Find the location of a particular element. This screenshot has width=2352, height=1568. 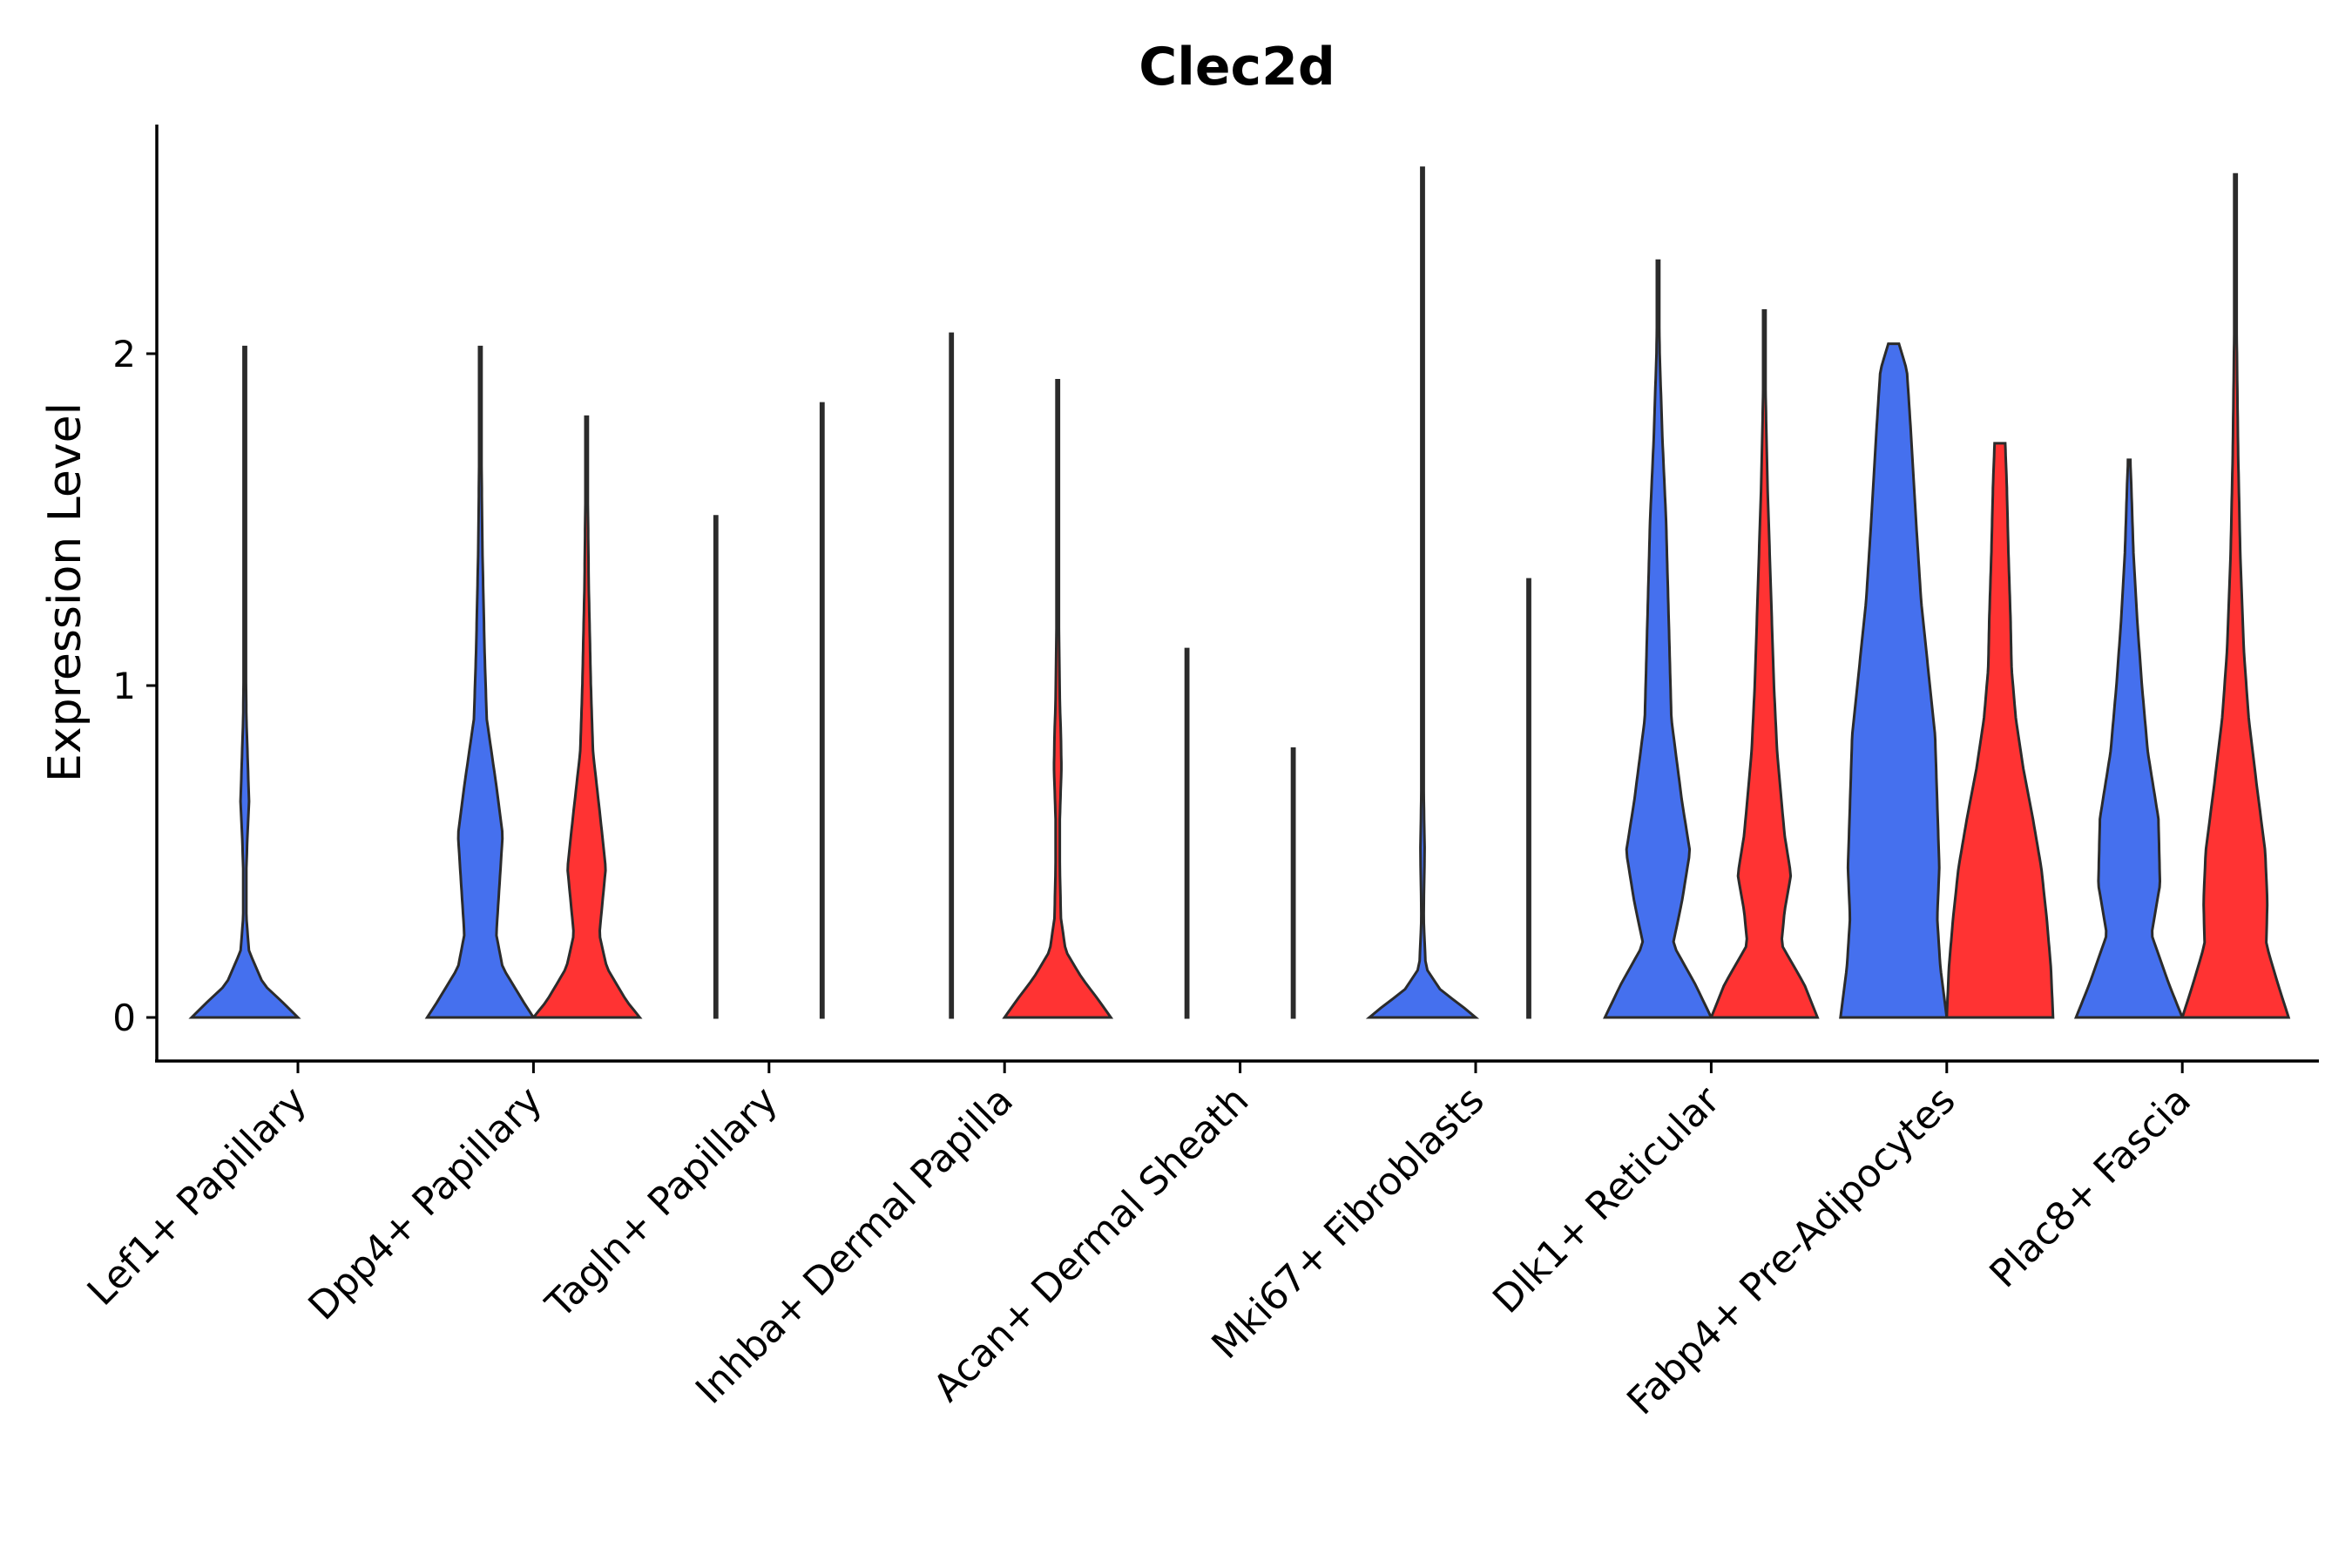

y-ticks-group: 0 1 2 is located at coordinates (134, 686).